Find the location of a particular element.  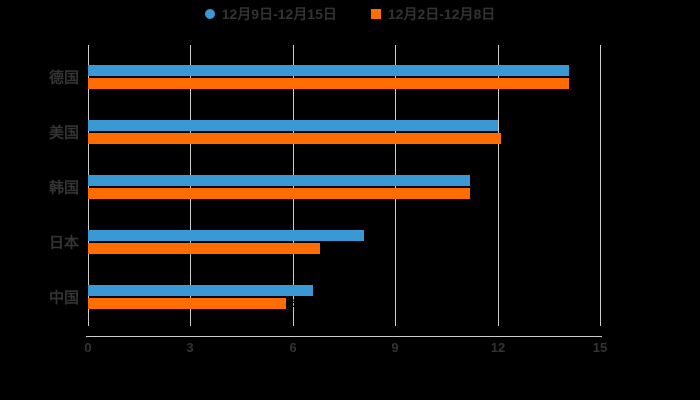

bar-value-label: 5.8 is located at coordinates (299, 303).